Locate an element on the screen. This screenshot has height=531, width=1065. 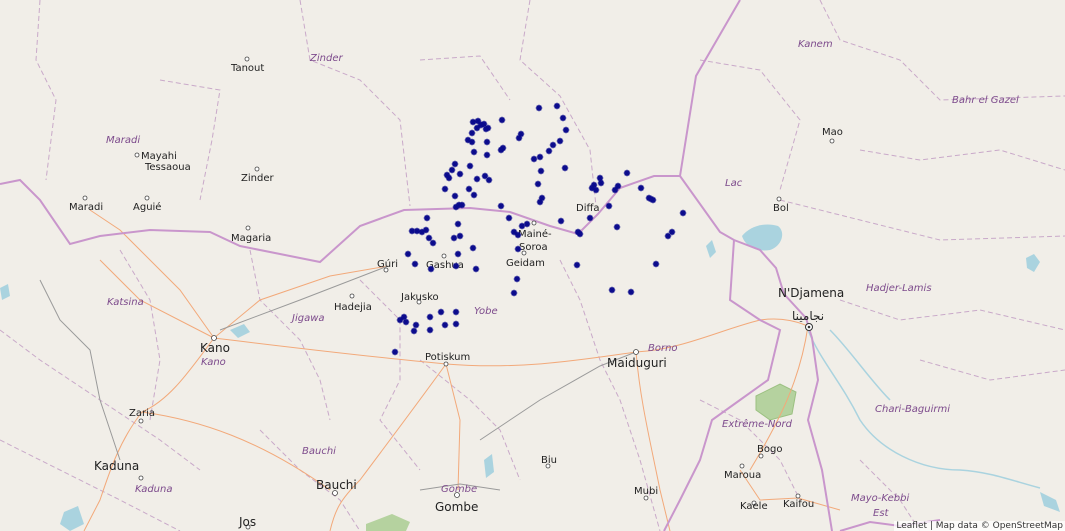
marker-layer is located at coordinates (539, 229).